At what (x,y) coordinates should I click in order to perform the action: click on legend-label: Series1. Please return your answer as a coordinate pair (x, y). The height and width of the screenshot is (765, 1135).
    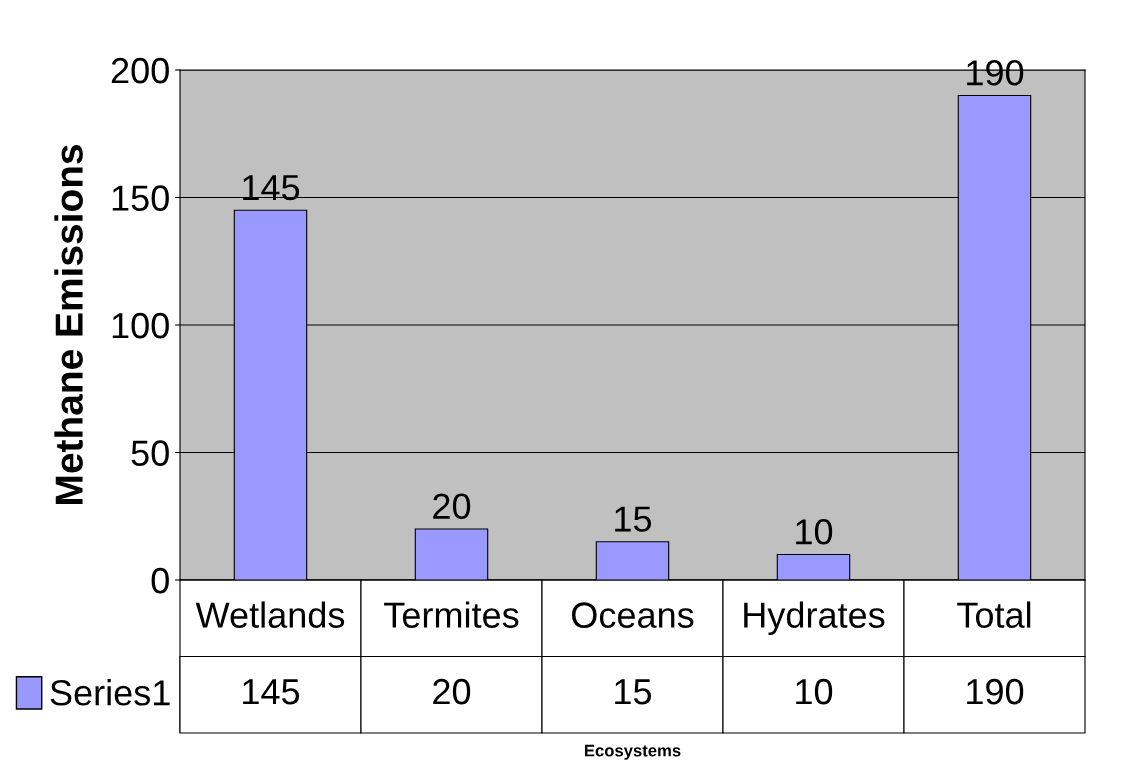
    Looking at the image, I should click on (110, 692).